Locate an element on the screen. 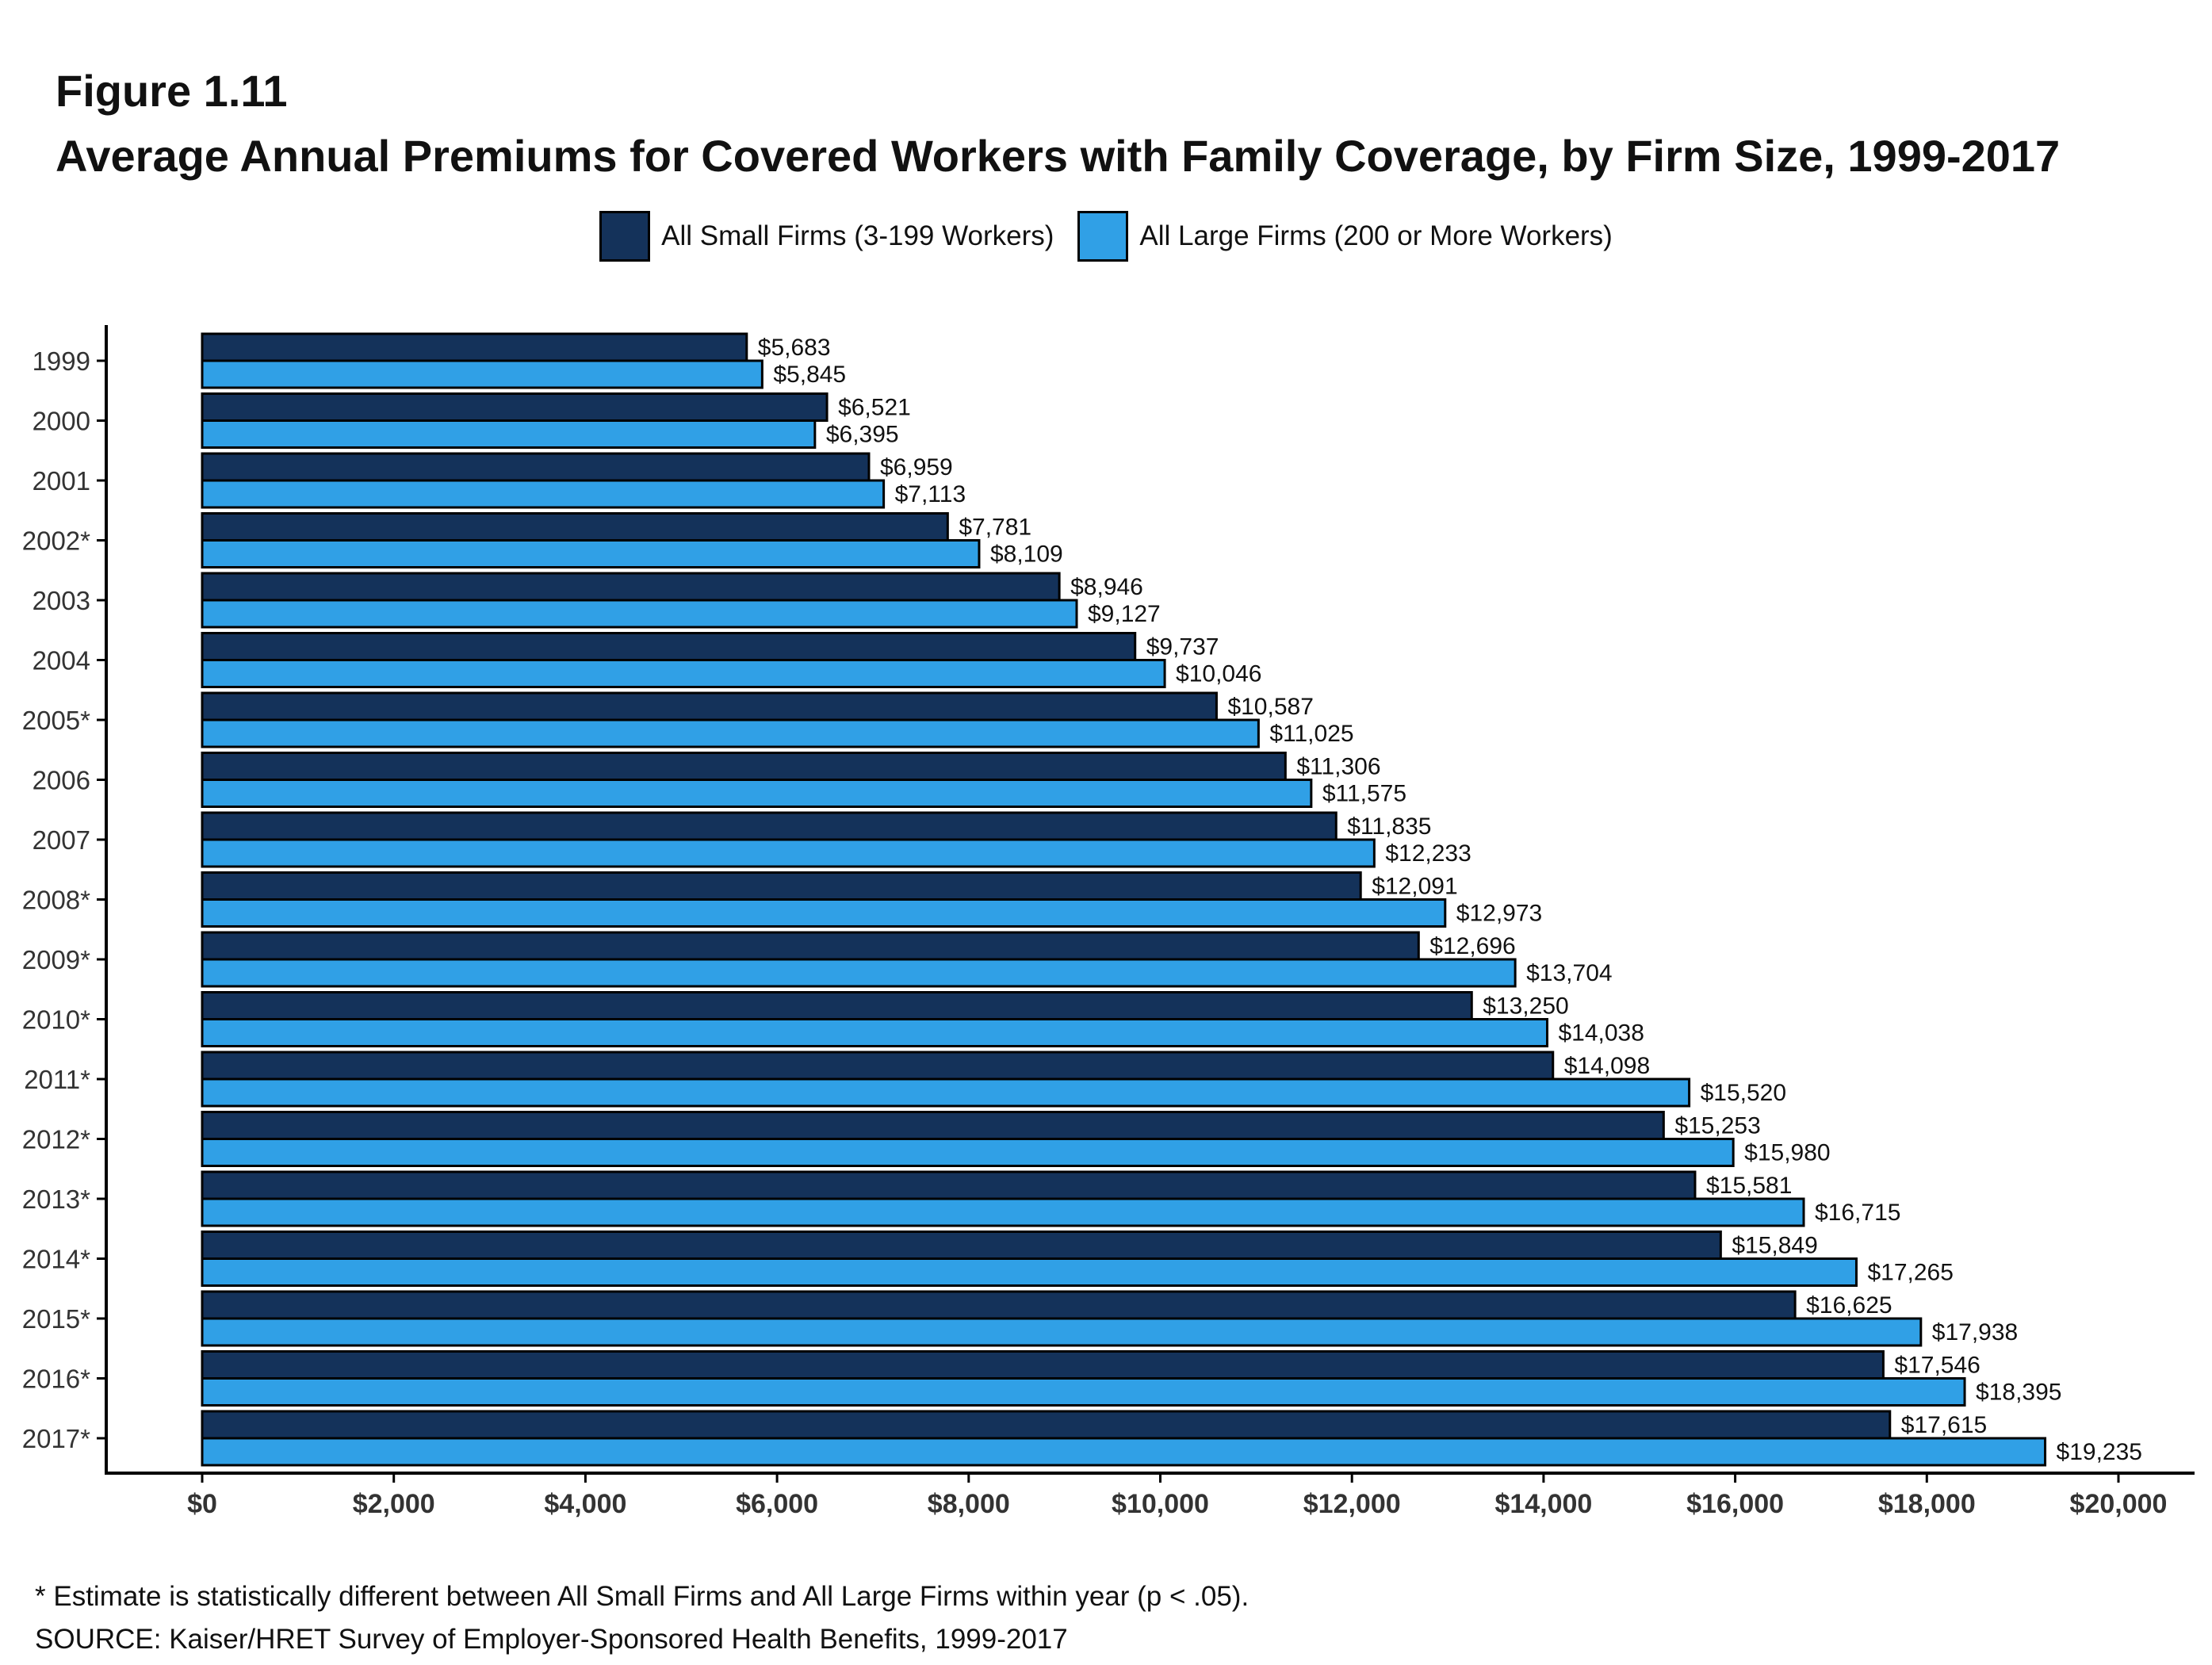 The height and width of the screenshot is (1665, 2212). data-label-small-firms: $9,737 is located at coordinates (1182, 647).